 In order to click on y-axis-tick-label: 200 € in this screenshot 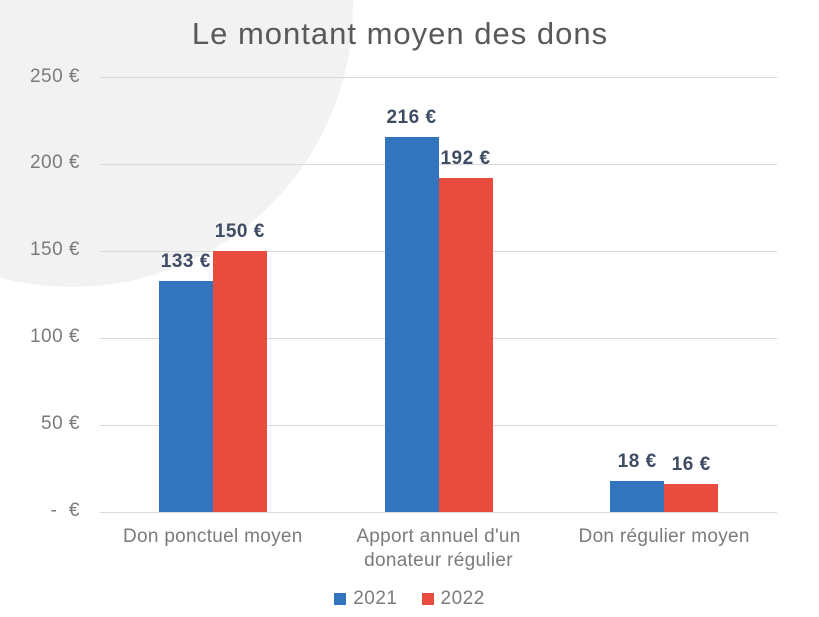, I will do `click(54, 163)`.